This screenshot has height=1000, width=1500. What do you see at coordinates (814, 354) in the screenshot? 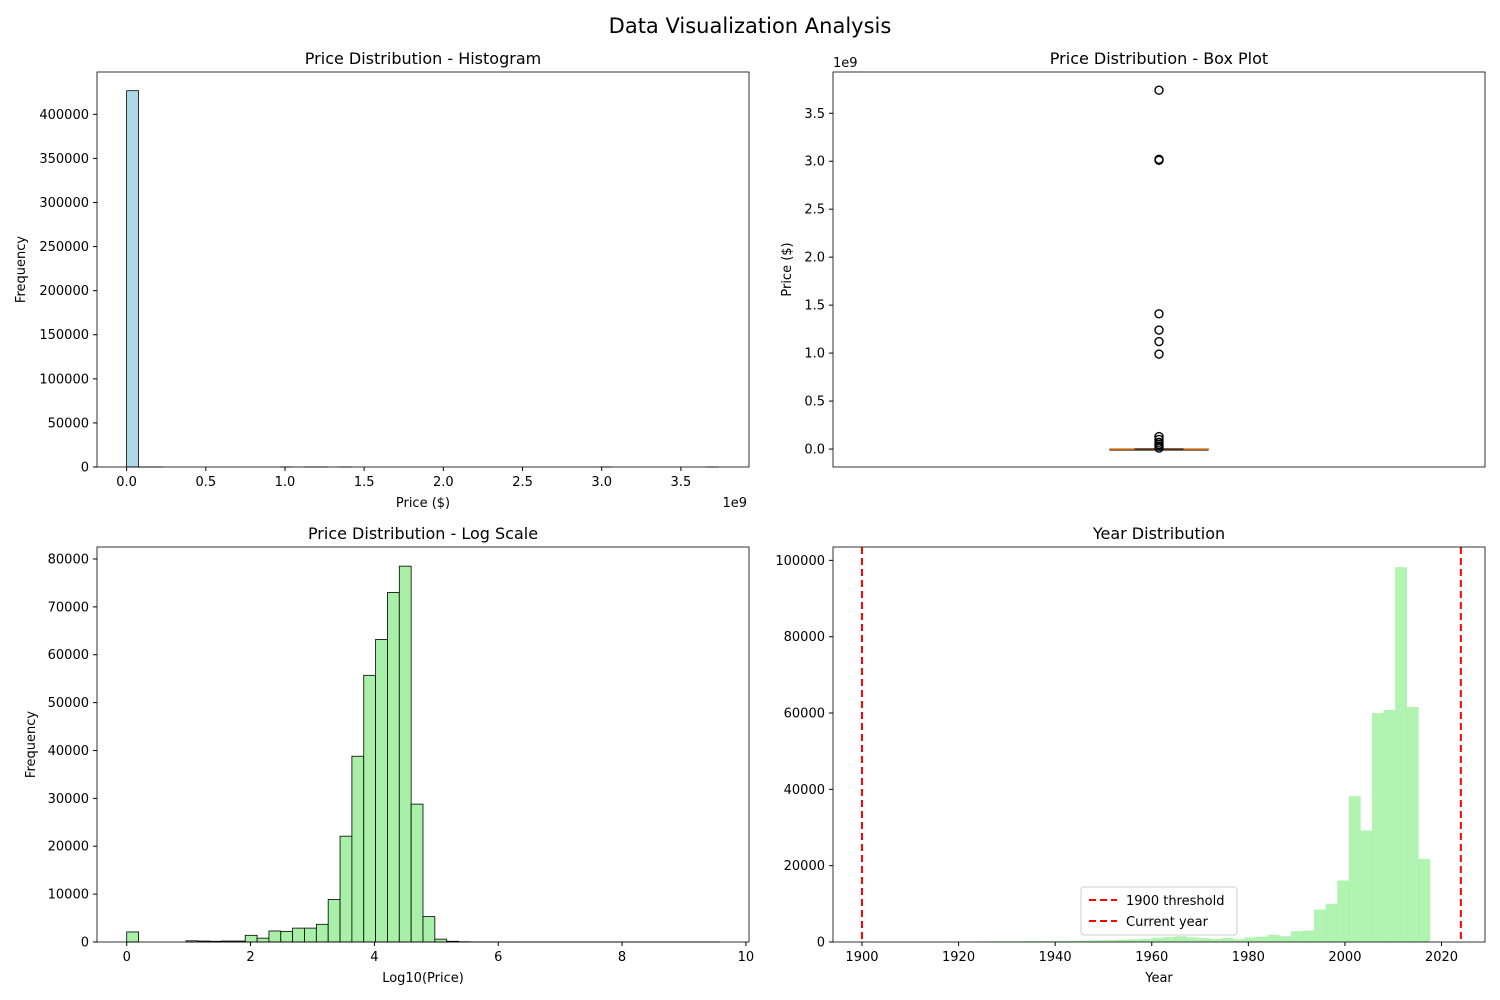
I see `y-tick-label: 1.0` at bounding box center [814, 354].